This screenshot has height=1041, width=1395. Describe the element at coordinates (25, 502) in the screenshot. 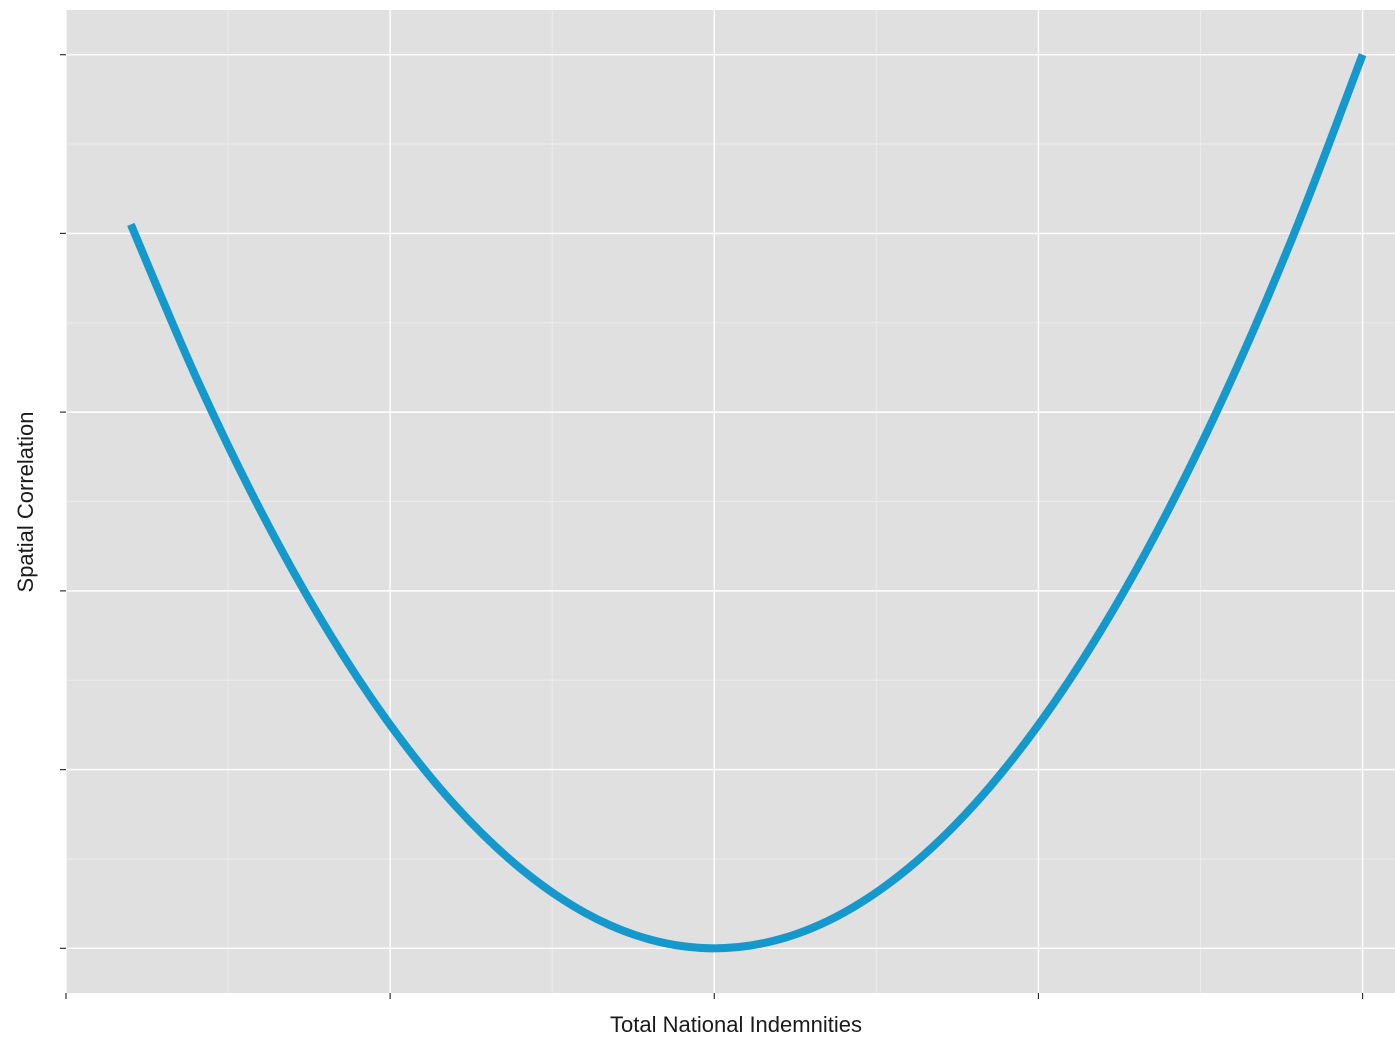

I see `y-axis-label: Spatial Correlation` at that location.